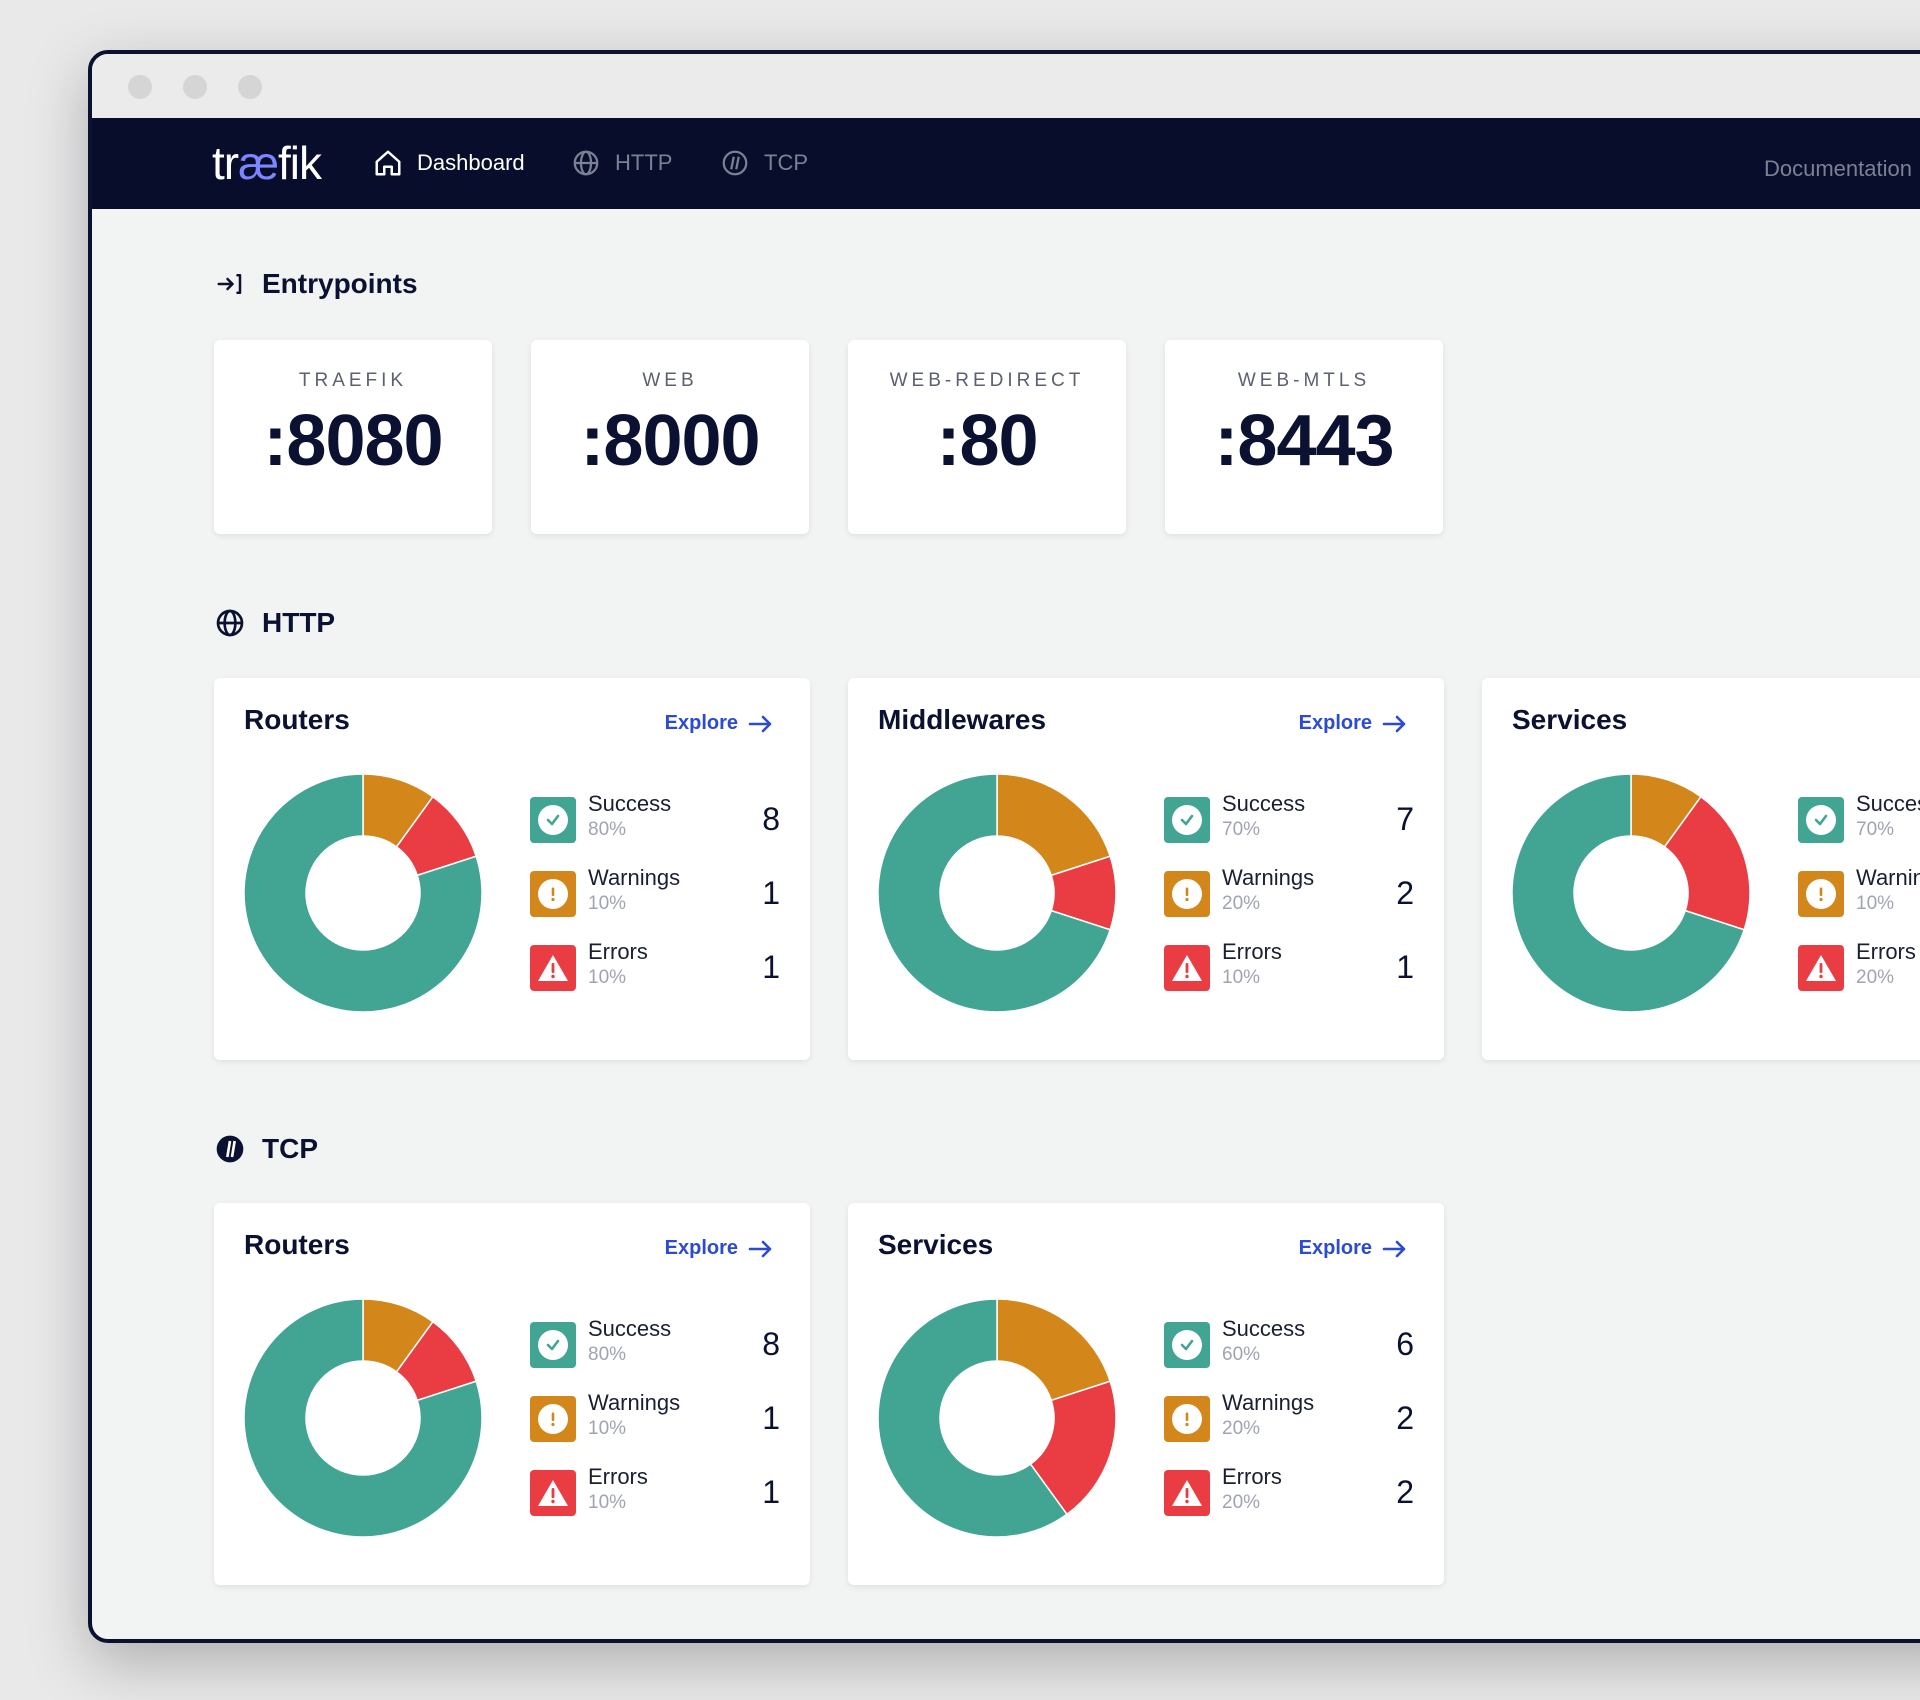 The image size is (1920, 1700). I want to click on entrypoint-name: WEB-REDIRECT, so click(987, 380).